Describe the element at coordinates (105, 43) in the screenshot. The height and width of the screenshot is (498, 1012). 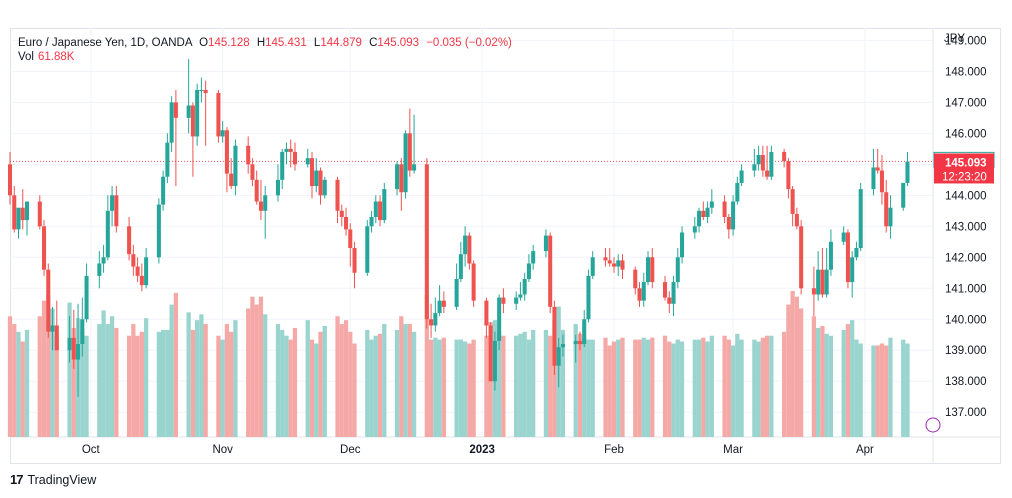
I see `symbol-name: Euro / Japanese Yen, 1D, OANDA` at that location.